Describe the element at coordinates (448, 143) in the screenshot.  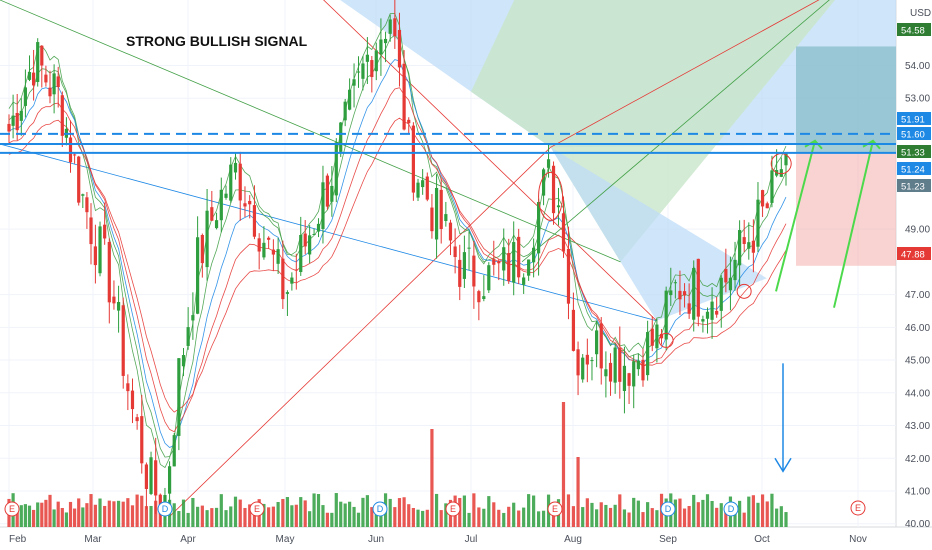
I see `horizontal-levels` at that location.